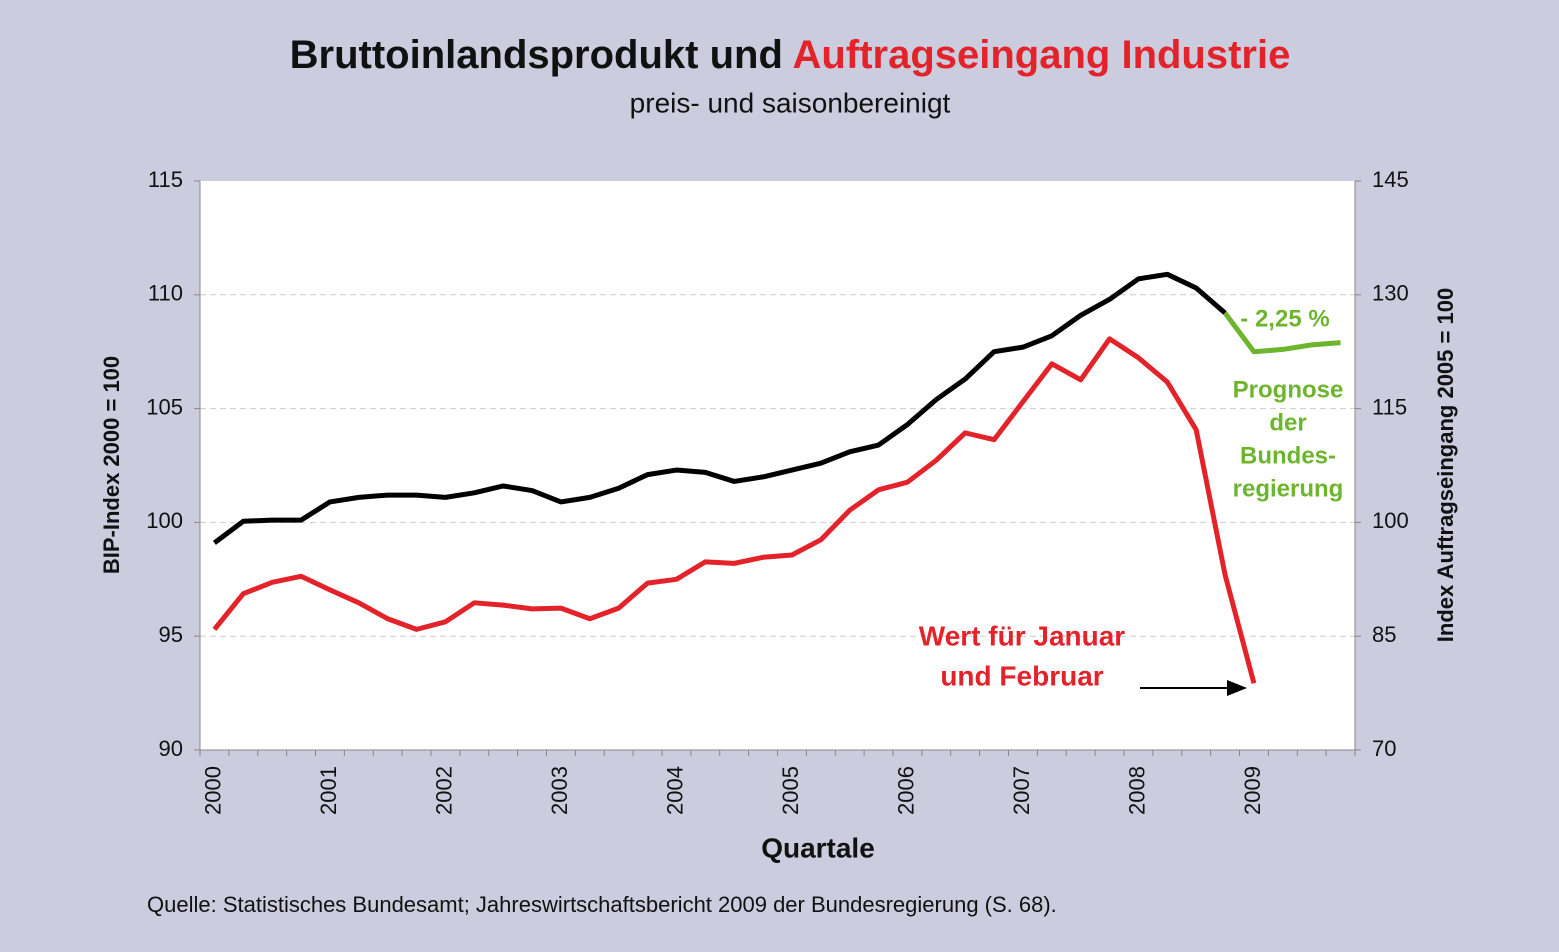 The width and height of the screenshot is (1559, 952). What do you see at coordinates (790, 102) in the screenshot?
I see `subtitle: preis- und saisonbereinigt` at bounding box center [790, 102].